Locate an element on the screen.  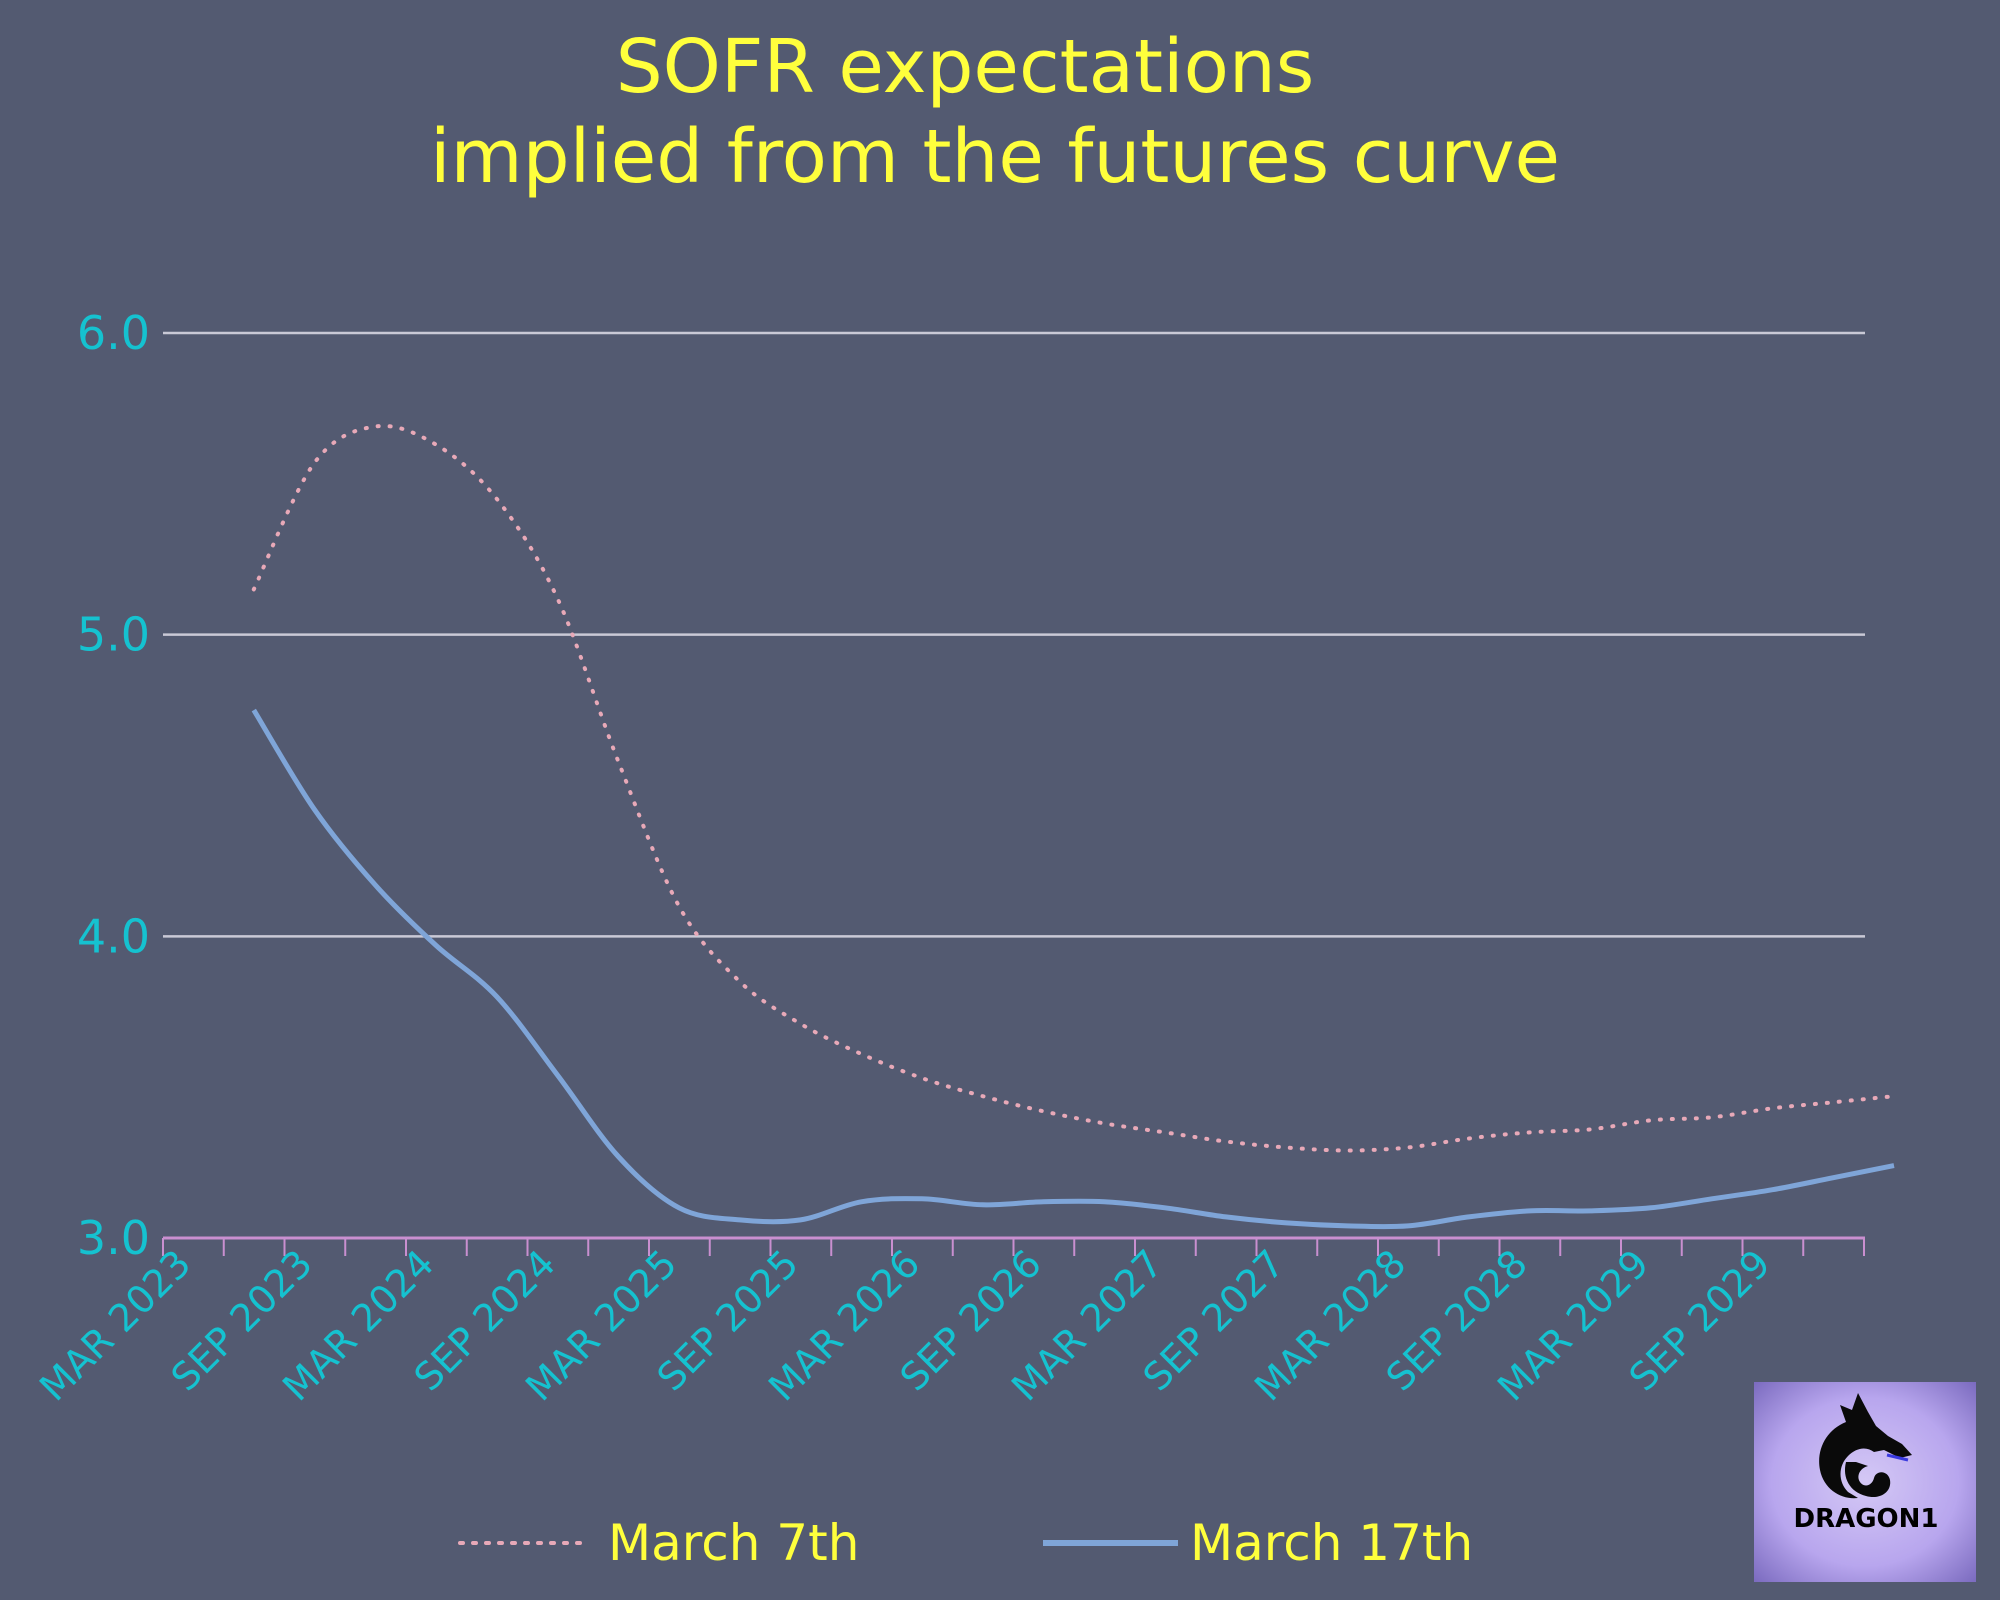
logo-text: DRAGON1 is located at coordinates (1865, 1519).